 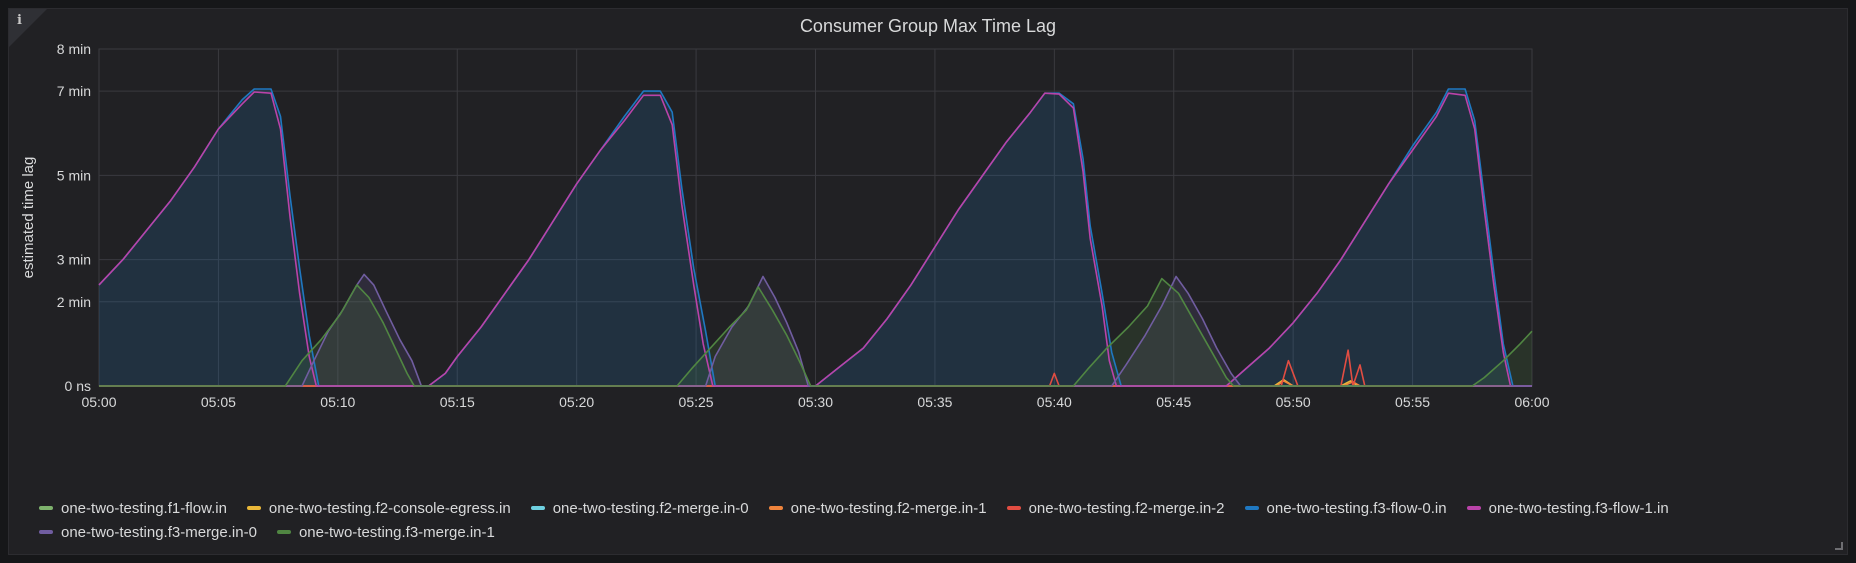 What do you see at coordinates (928, 26) in the screenshot?
I see `panel-title: Consumer Group Max Time Lag` at bounding box center [928, 26].